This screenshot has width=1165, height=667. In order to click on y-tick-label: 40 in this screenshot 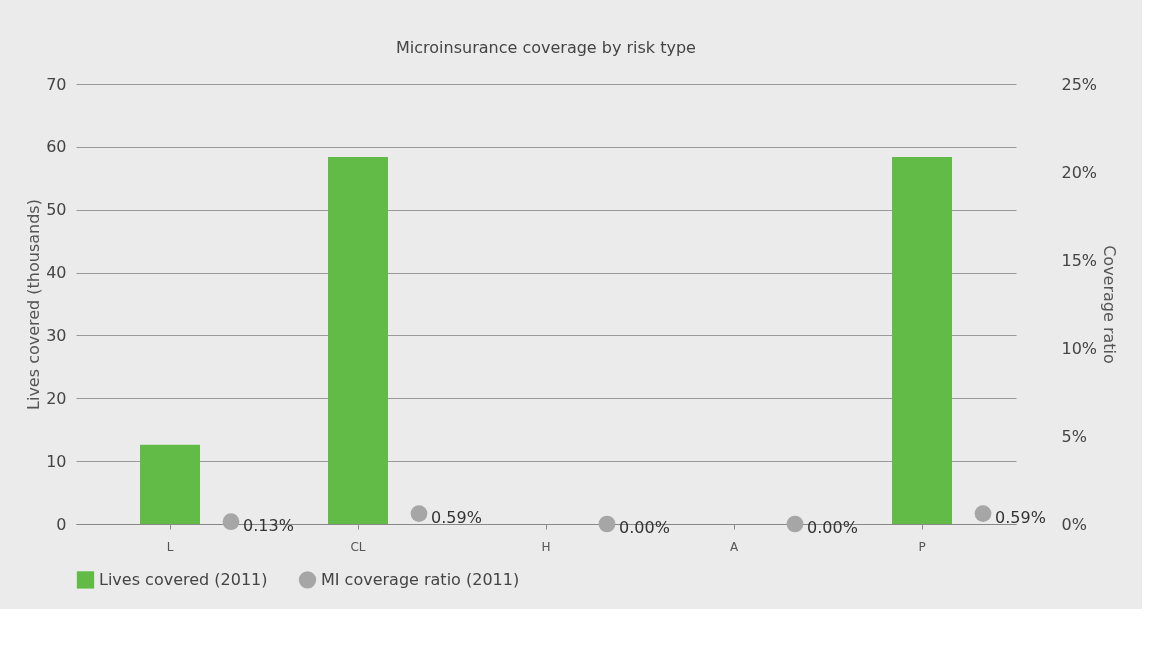, I will do `click(56, 273)`.